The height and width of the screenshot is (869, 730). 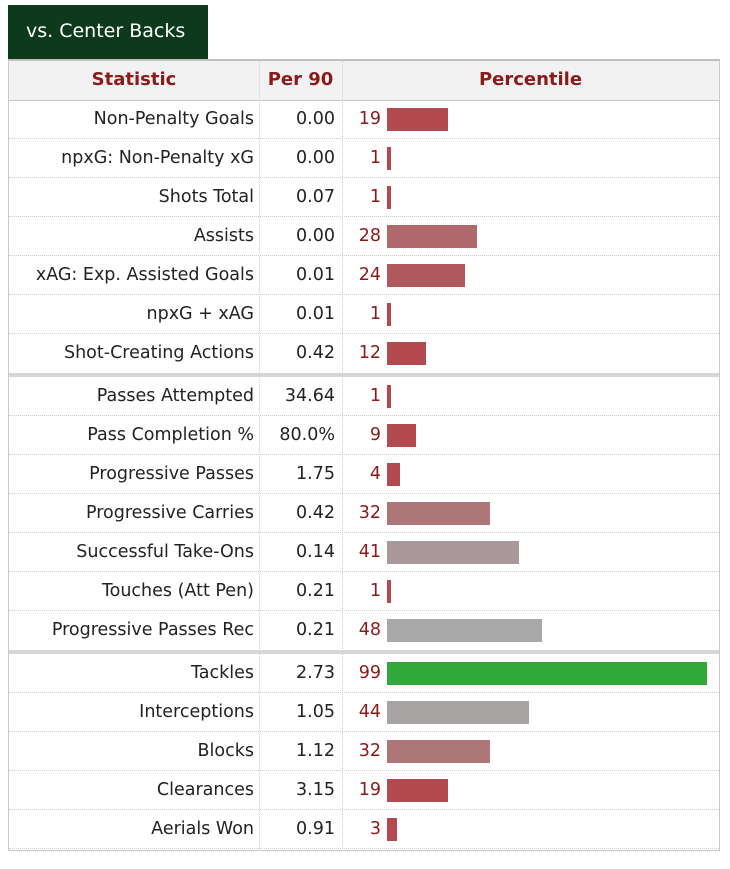 I want to click on percentile-label: 12, so click(x=369, y=353).